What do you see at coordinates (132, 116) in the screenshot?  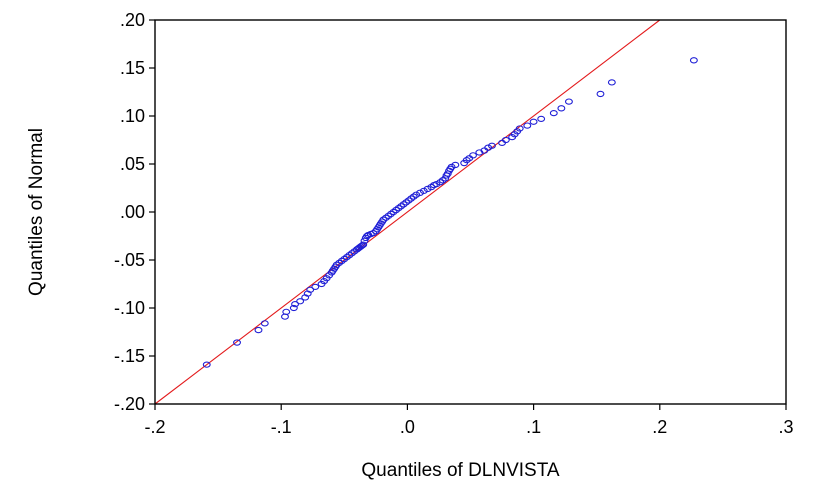 I see `y-tick-label: .10` at bounding box center [132, 116].